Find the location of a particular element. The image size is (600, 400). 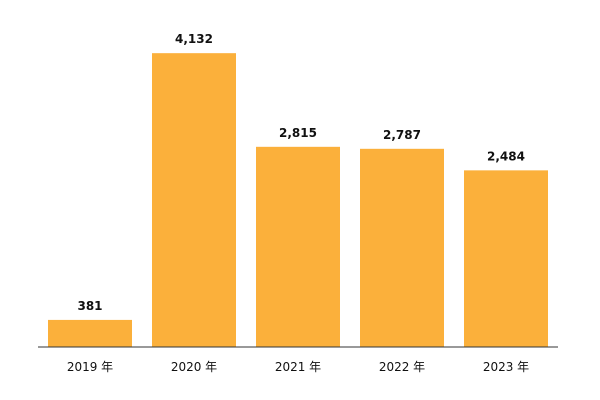

x-tick-label-2: 2021 年 is located at coordinates (298, 367).